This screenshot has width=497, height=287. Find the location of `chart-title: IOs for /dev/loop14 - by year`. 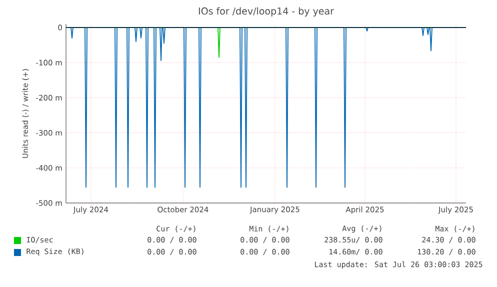

chart-title: IOs for /dev/loop14 - by year is located at coordinates (266, 11).